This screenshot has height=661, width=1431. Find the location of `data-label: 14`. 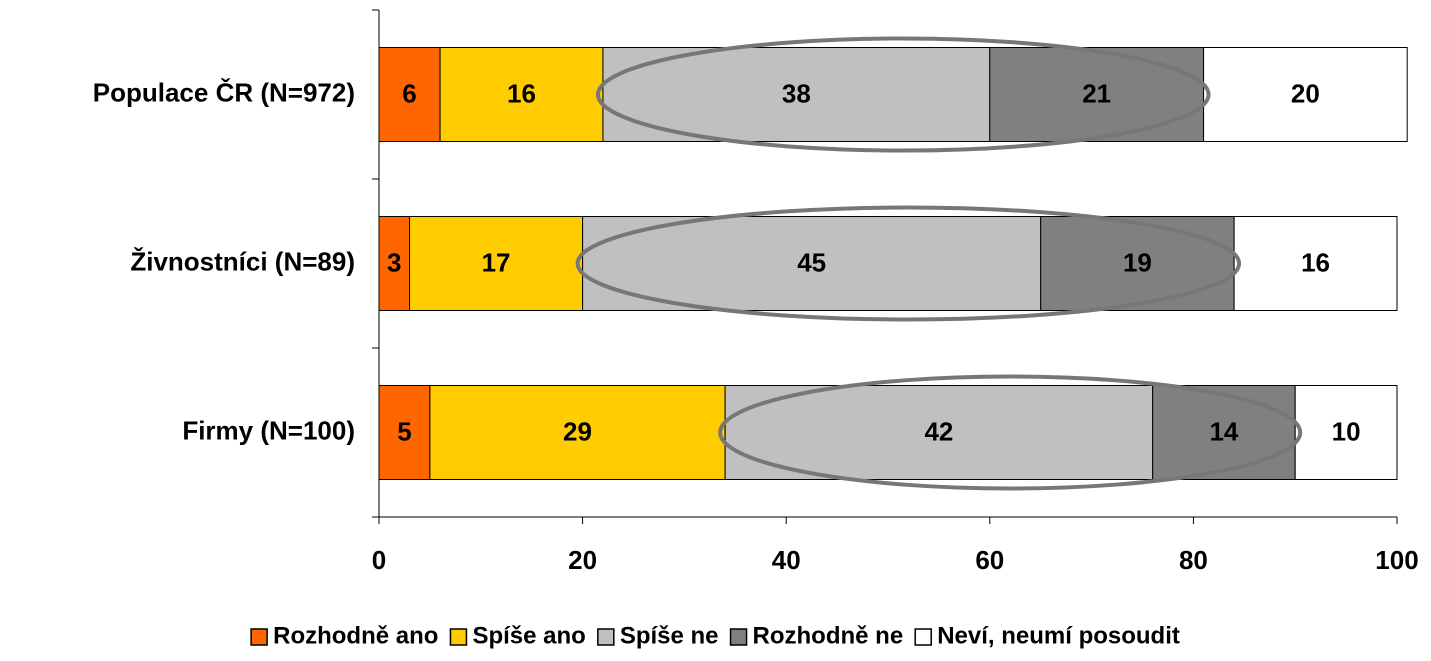

data-label: 14 is located at coordinates (1223, 431).